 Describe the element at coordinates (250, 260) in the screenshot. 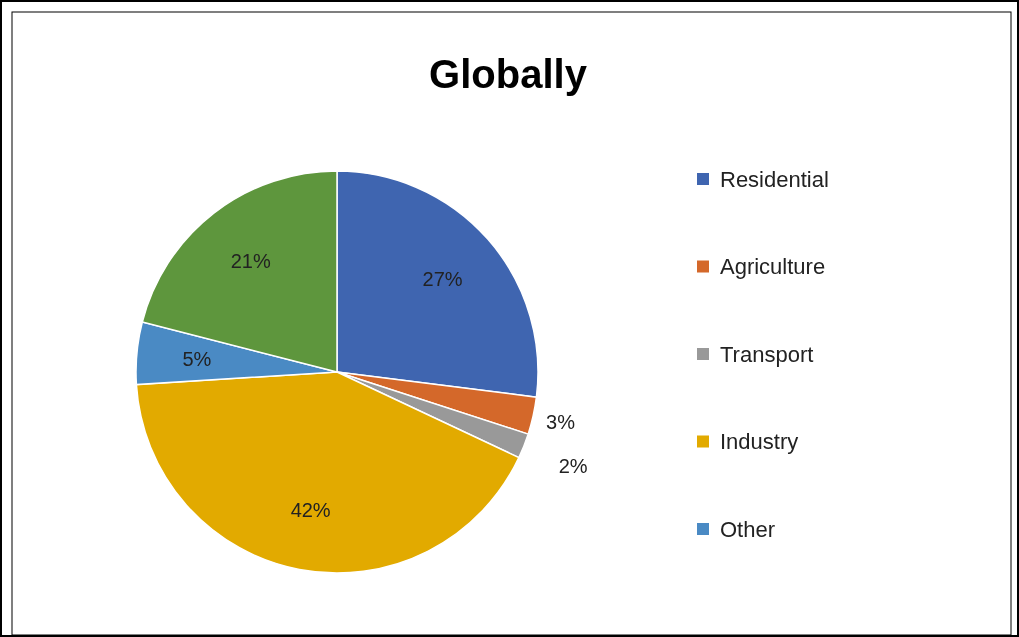

I see `data-label: 21%` at that location.